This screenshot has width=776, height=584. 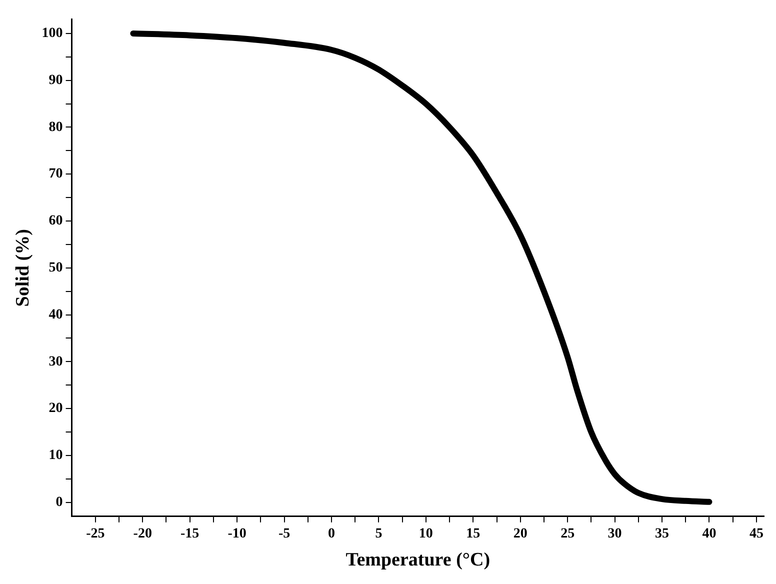 What do you see at coordinates (709, 534) in the screenshot?
I see `x-tick-label: 40` at bounding box center [709, 534].